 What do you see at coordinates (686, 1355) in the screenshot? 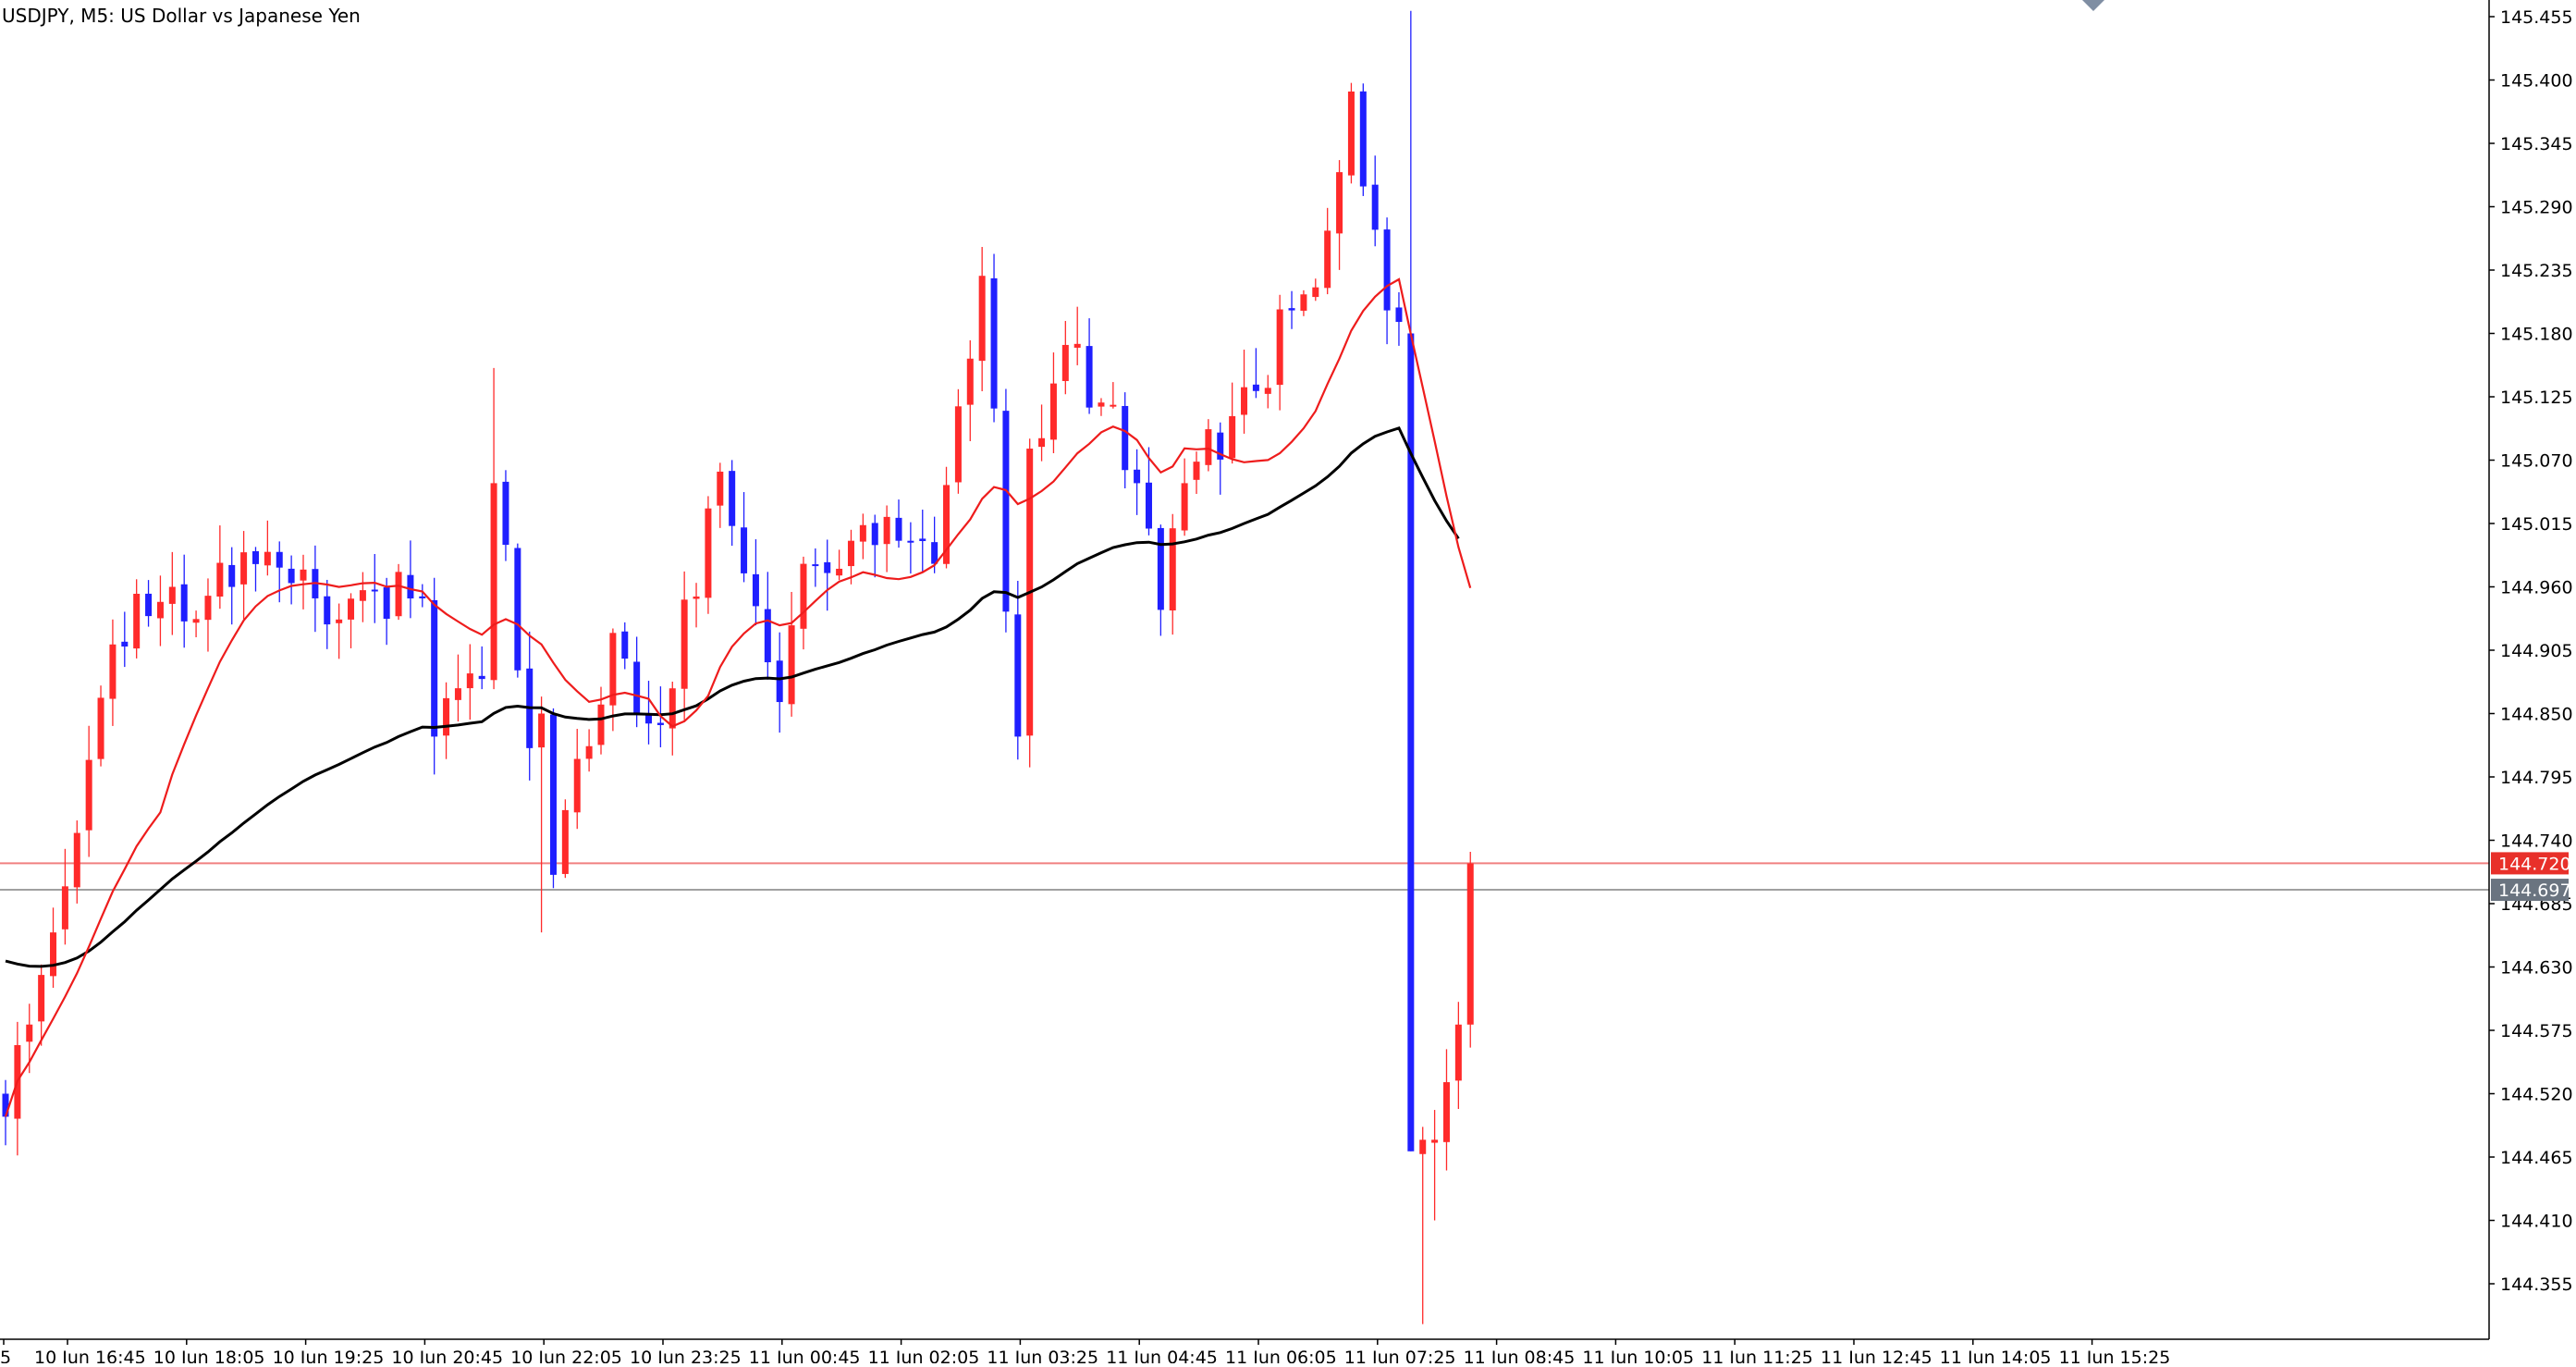
I see `x-tick-label: 10 Jun 23:25` at bounding box center [686, 1355].